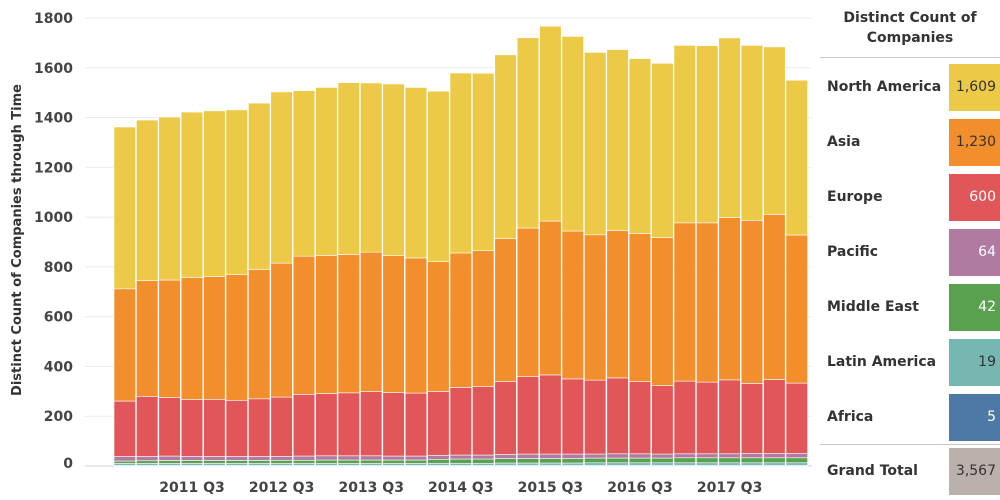  What do you see at coordinates (844, 142) in the screenshot?
I see `legend-item-label: Asia` at bounding box center [844, 142].